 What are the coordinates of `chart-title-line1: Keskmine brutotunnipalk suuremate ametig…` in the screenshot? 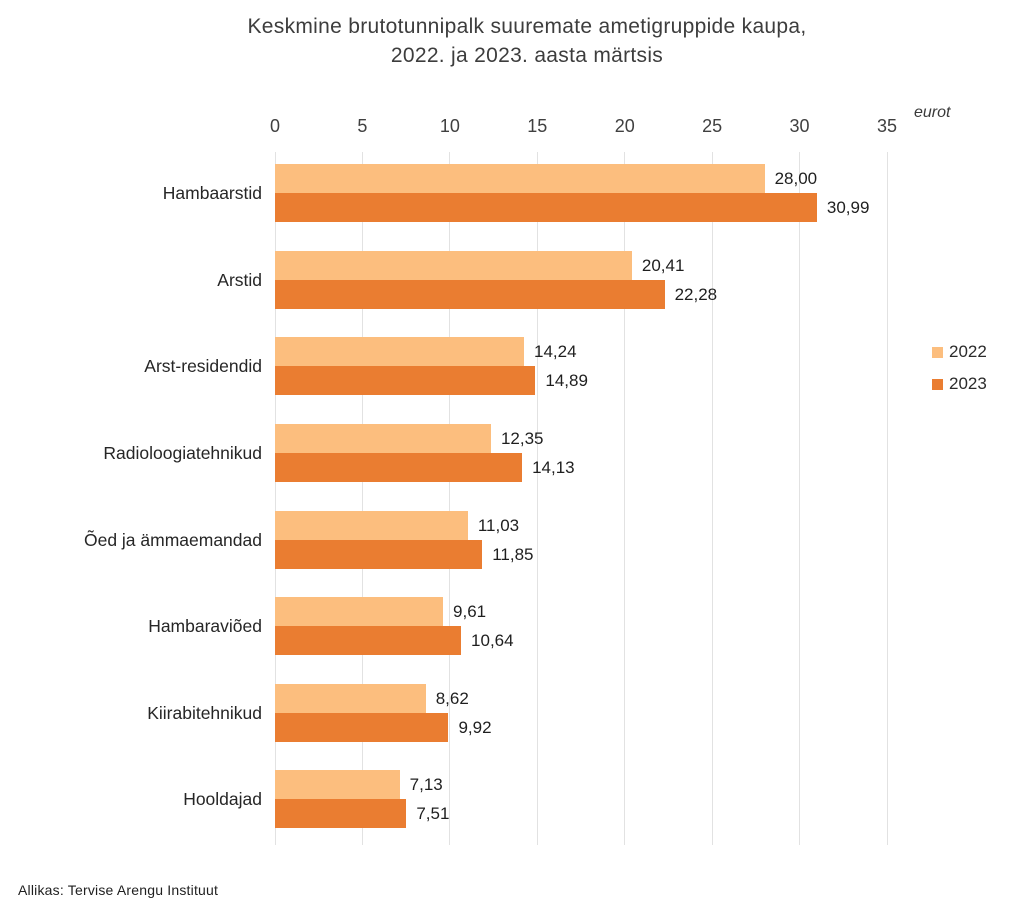 It's located at (527, 26).